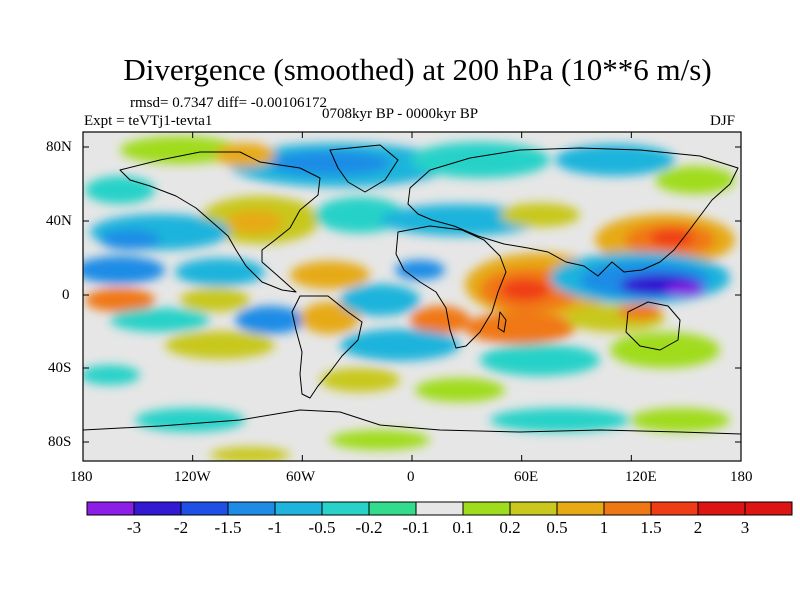  I want to click on experiment-label: Expt = teVTj1-tevta1, so click(148, 121).